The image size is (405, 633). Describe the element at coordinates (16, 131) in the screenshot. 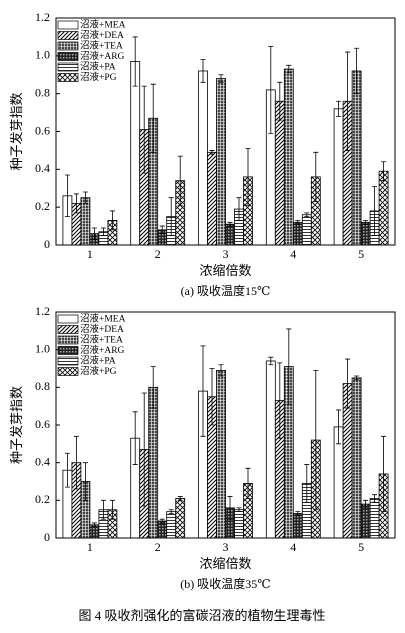

I see `y-axis-label: 种子发芽指数` at that location.